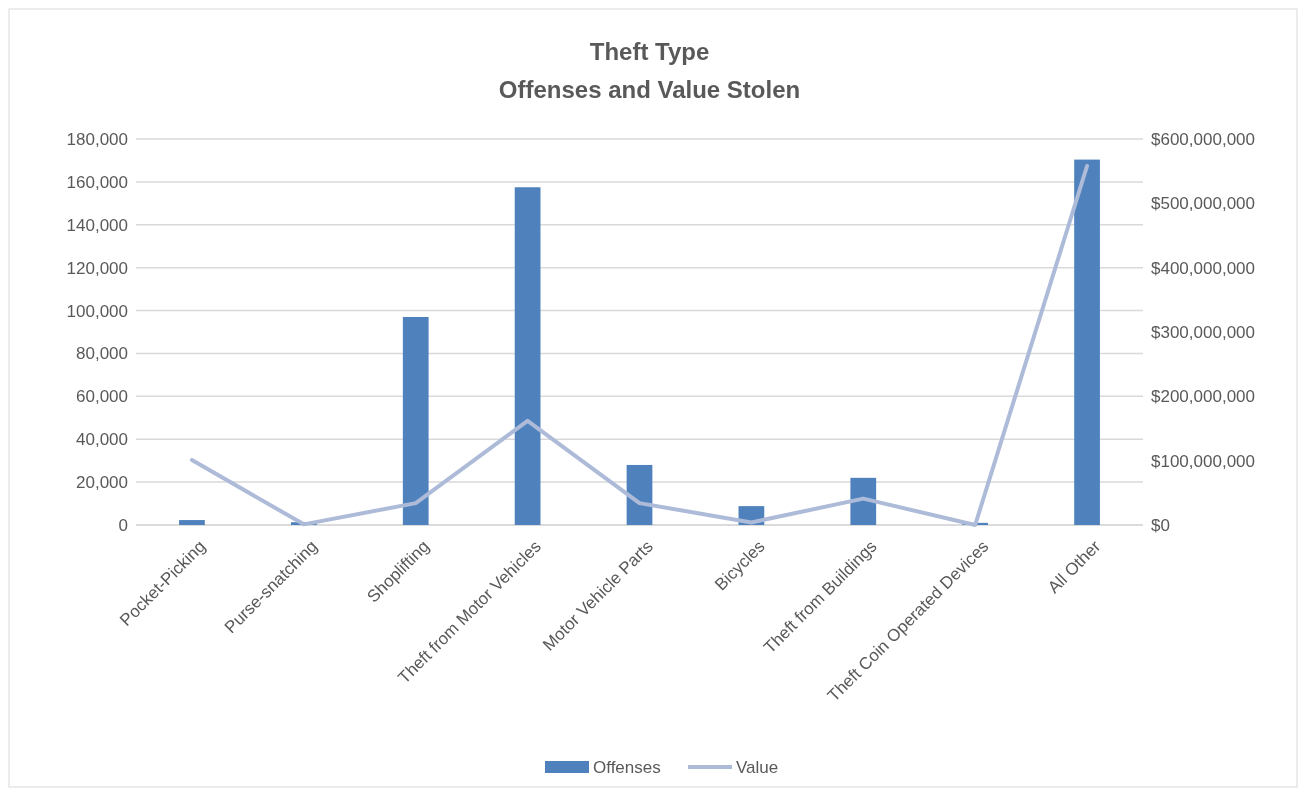 The image size is (1302, 792). What do you see at coordinates (97, 225) in the screenshot?
I see `y-tick-label: 140,000` at bounding box center [97, 225].